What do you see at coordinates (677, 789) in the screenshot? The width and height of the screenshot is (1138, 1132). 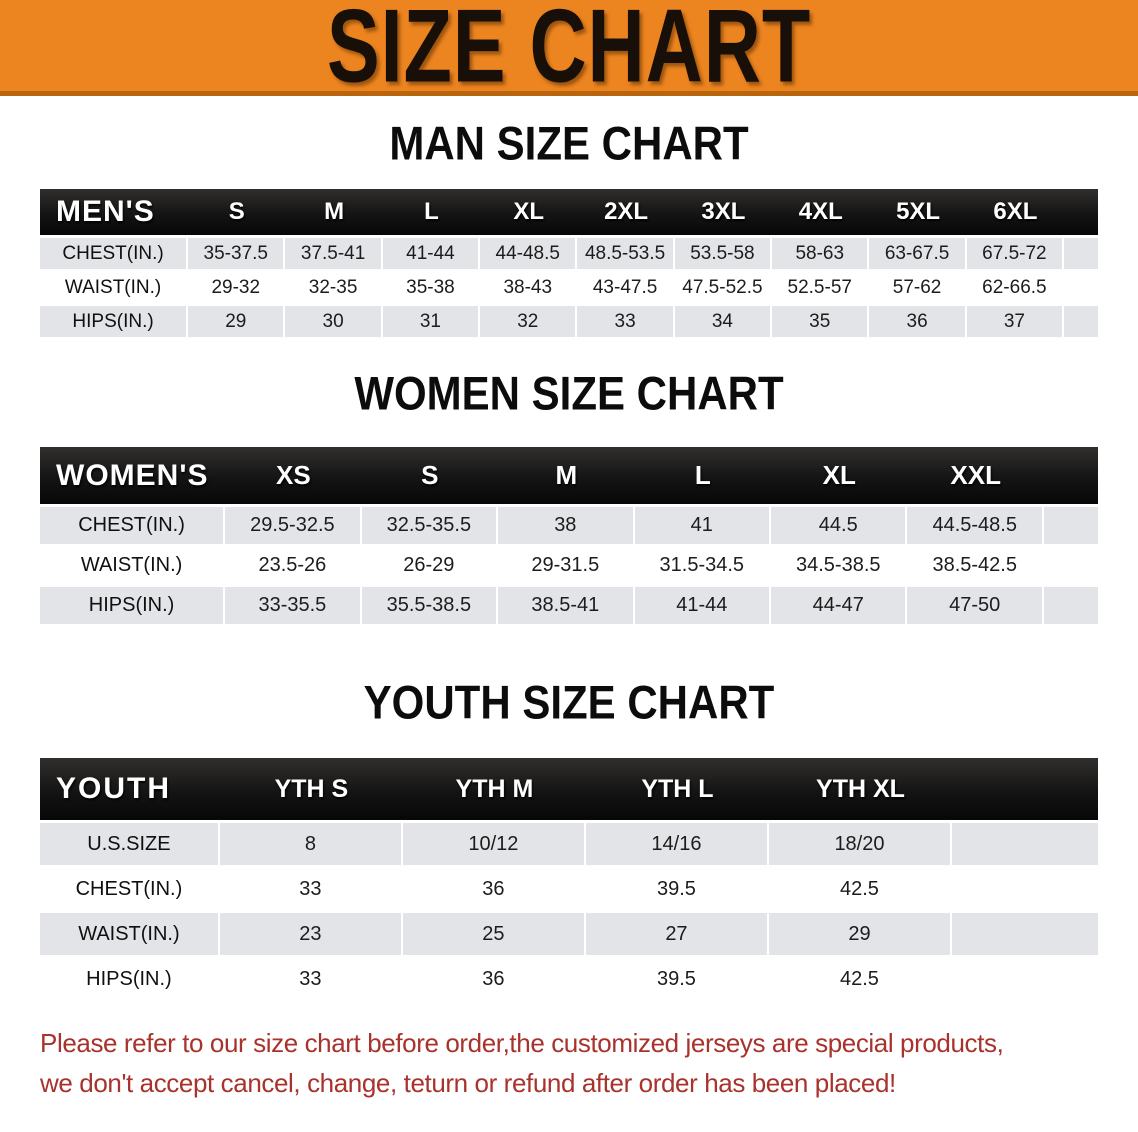 I see `column-header: YTH L` at bounding box center [677, 789].